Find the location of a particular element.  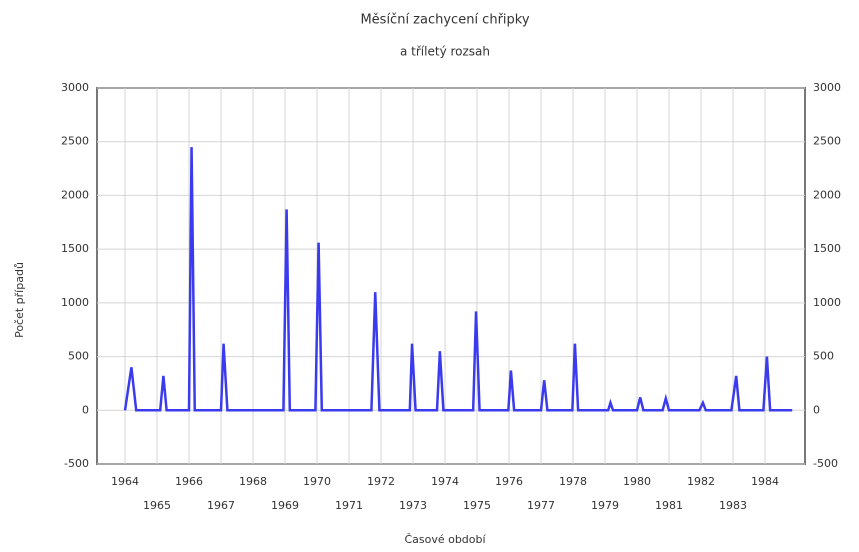

y-tick-label-right: 500 is located at coordinates (823, 356).